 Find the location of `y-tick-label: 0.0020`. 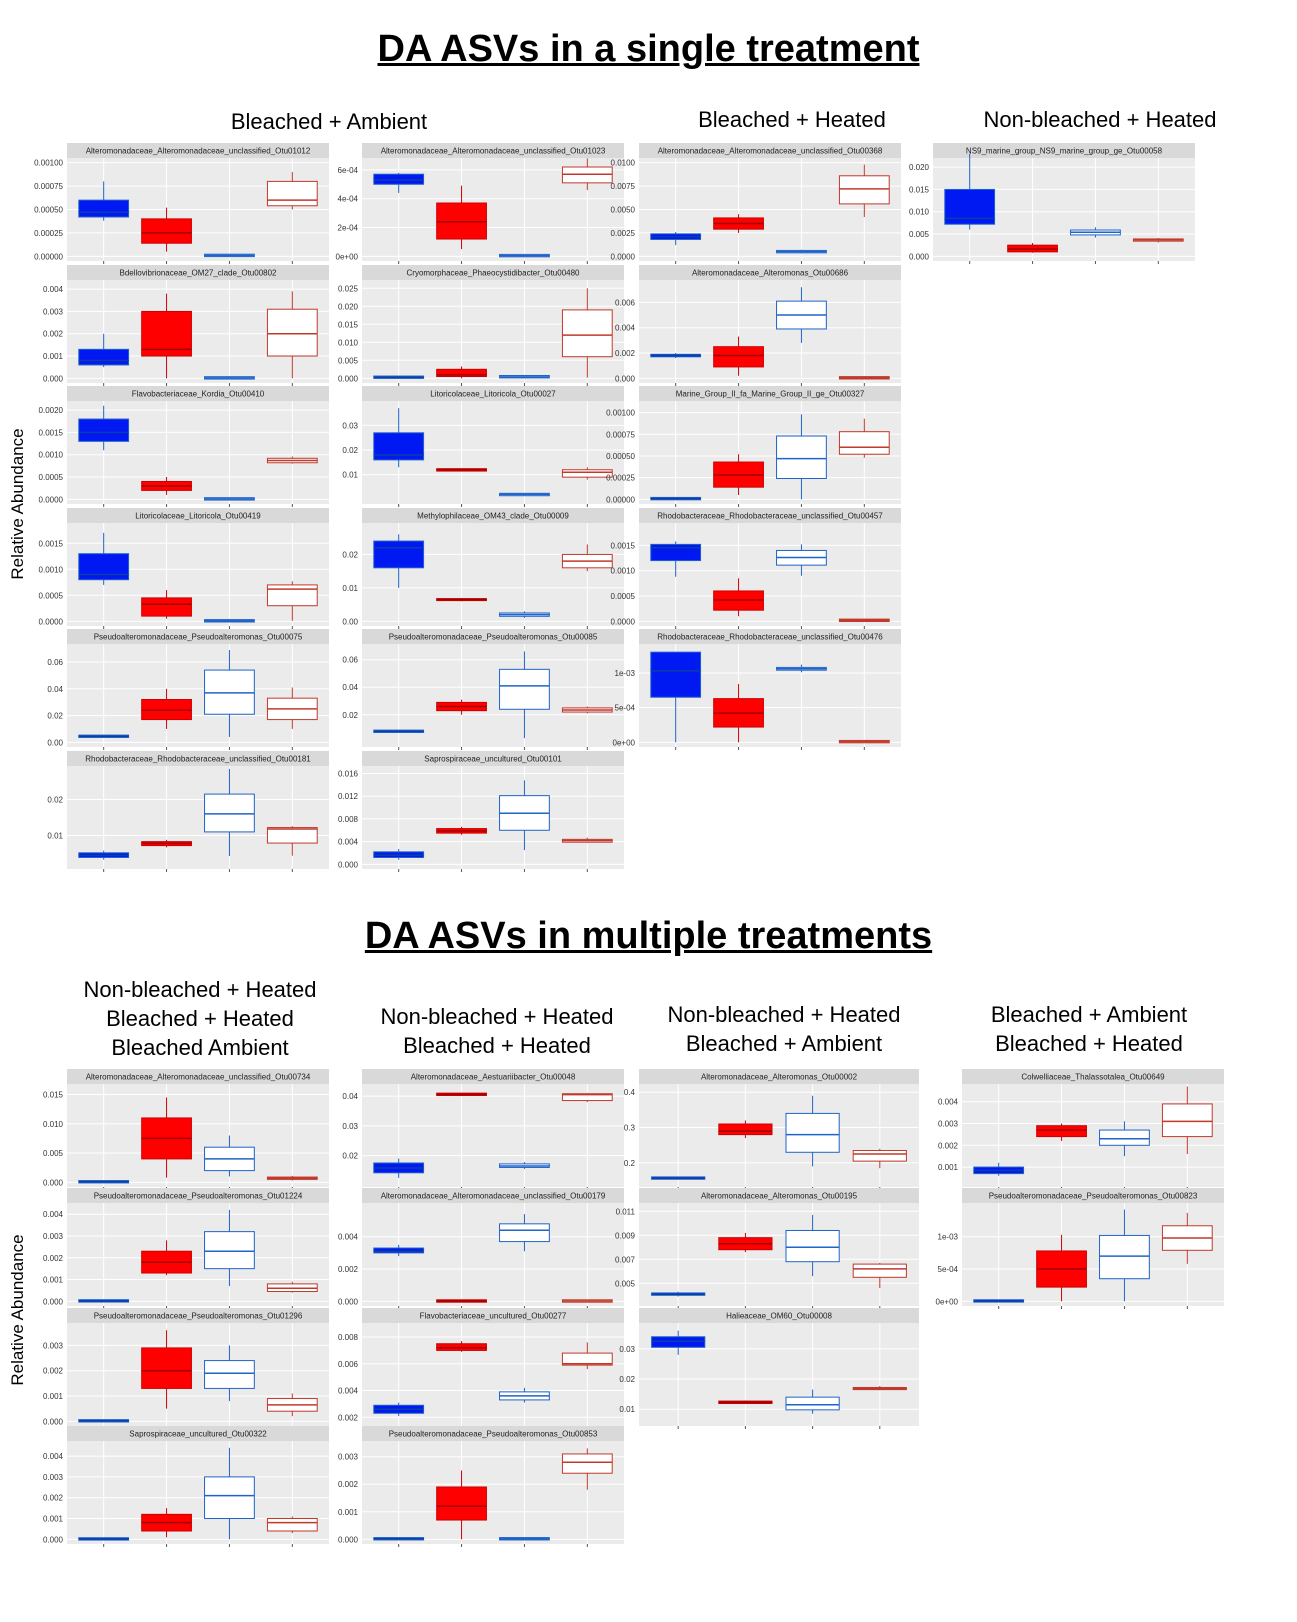

y-tick-label: 0.0020 is located at coordinates (51, 410).